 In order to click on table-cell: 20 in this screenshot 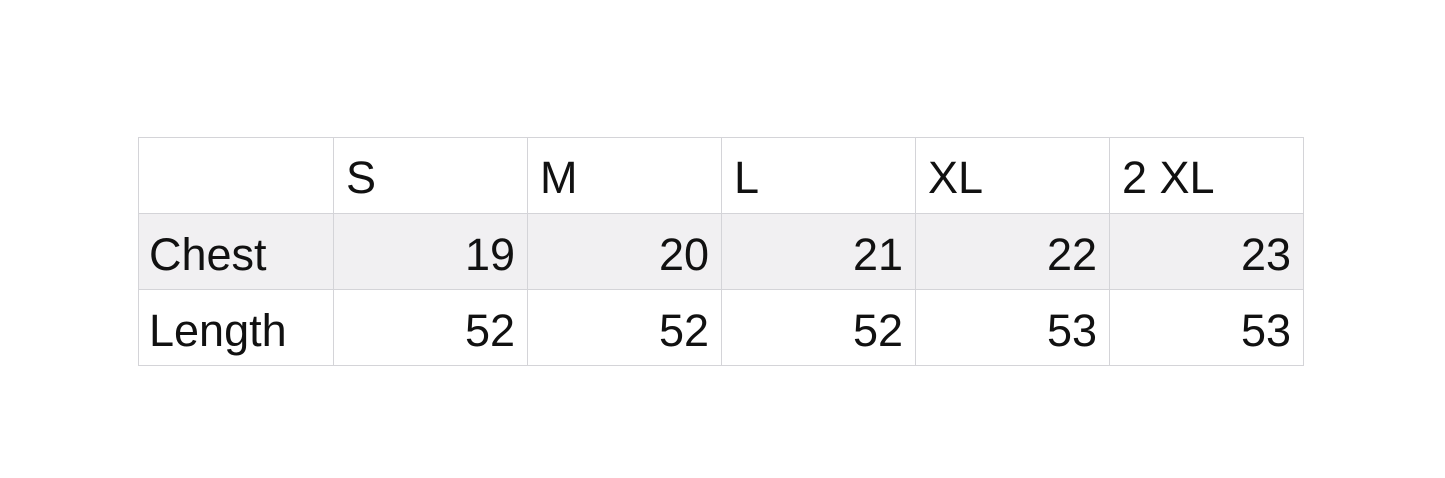, I will do `click(624, 251)`.